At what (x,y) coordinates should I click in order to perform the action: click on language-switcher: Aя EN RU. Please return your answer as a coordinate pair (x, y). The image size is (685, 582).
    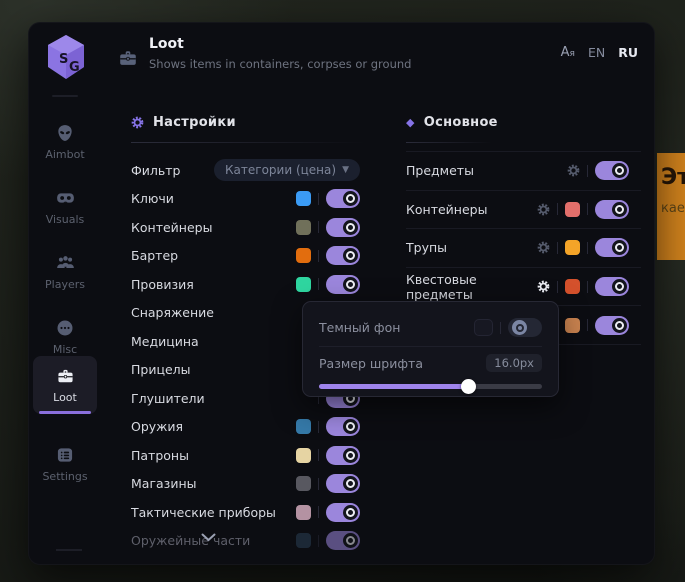
    Looking at the image, I should click on (599, 52).